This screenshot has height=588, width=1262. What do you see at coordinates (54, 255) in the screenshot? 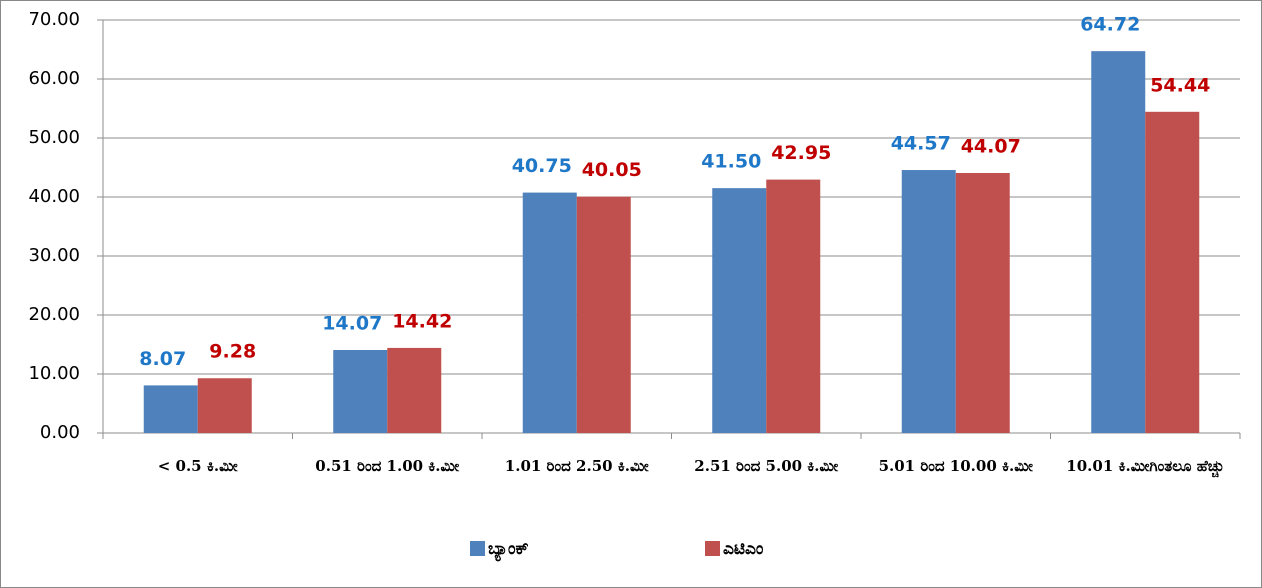
I see `y-tick-label: 30.00` at bounding box center [54, 255].